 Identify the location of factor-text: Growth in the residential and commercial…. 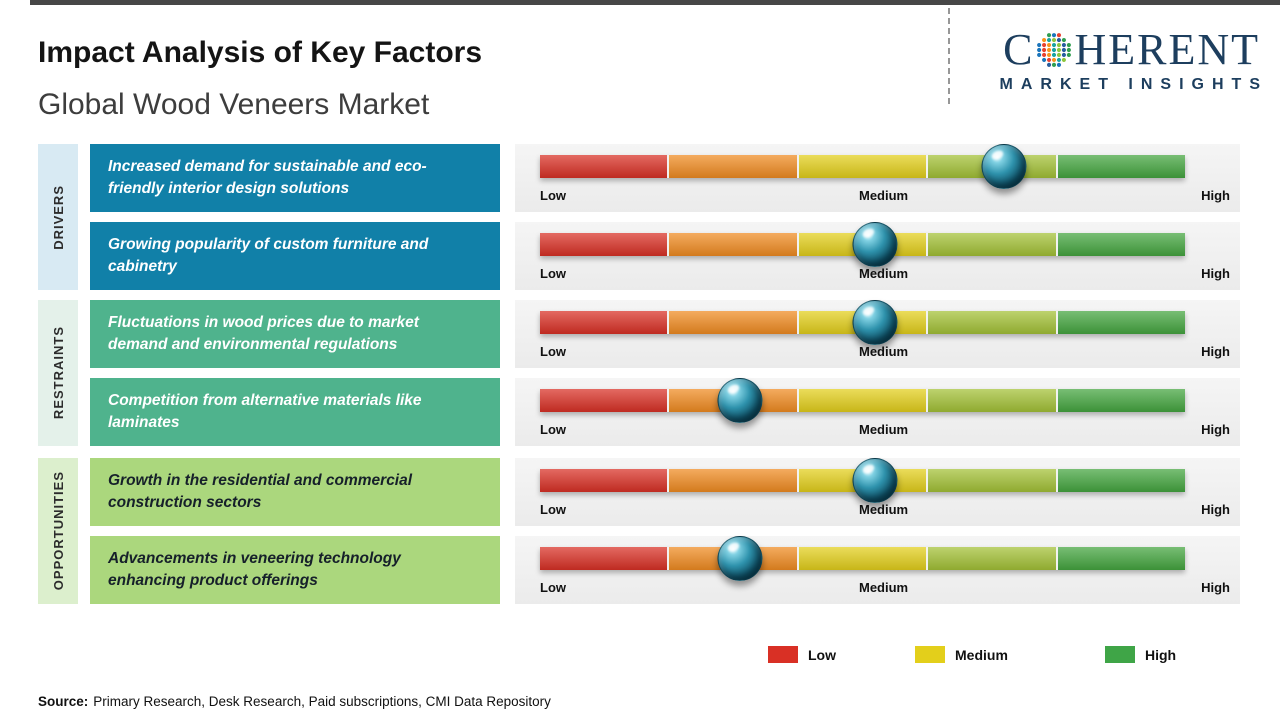
(260, 491).